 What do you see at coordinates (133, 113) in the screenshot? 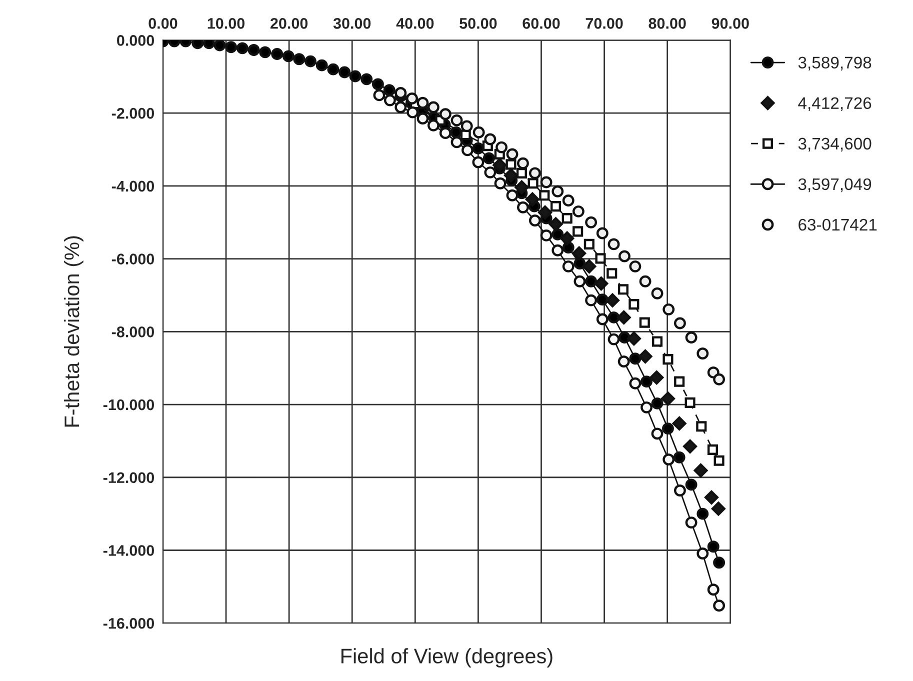
I see `y-tick-label: -2.000` at bounding box center [133, 113].